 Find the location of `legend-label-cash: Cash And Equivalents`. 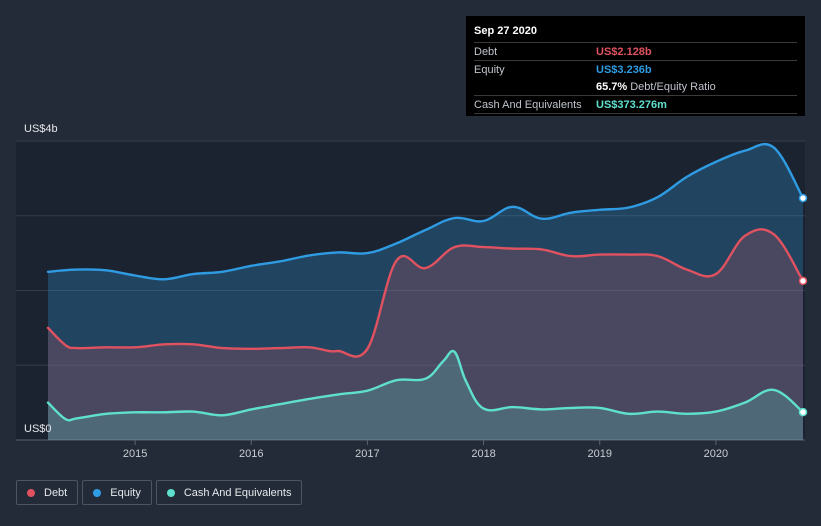

legend-label-cash: Cash And Equivalents is located at coordinates (237, 492).